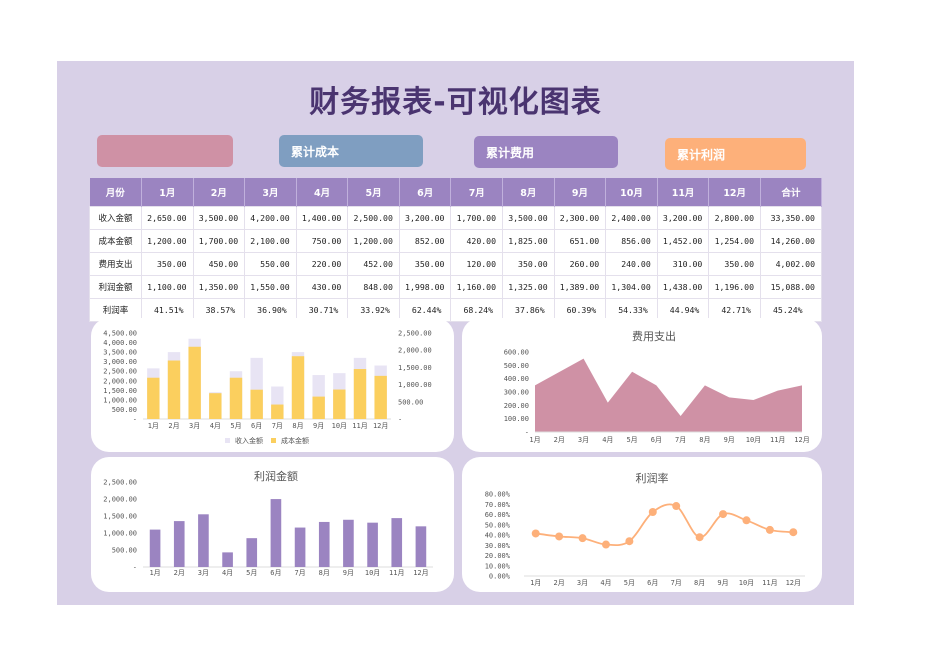 This screenshot has height=672, width=950. I want to click on y-tick-label: -, so click(135, 568).